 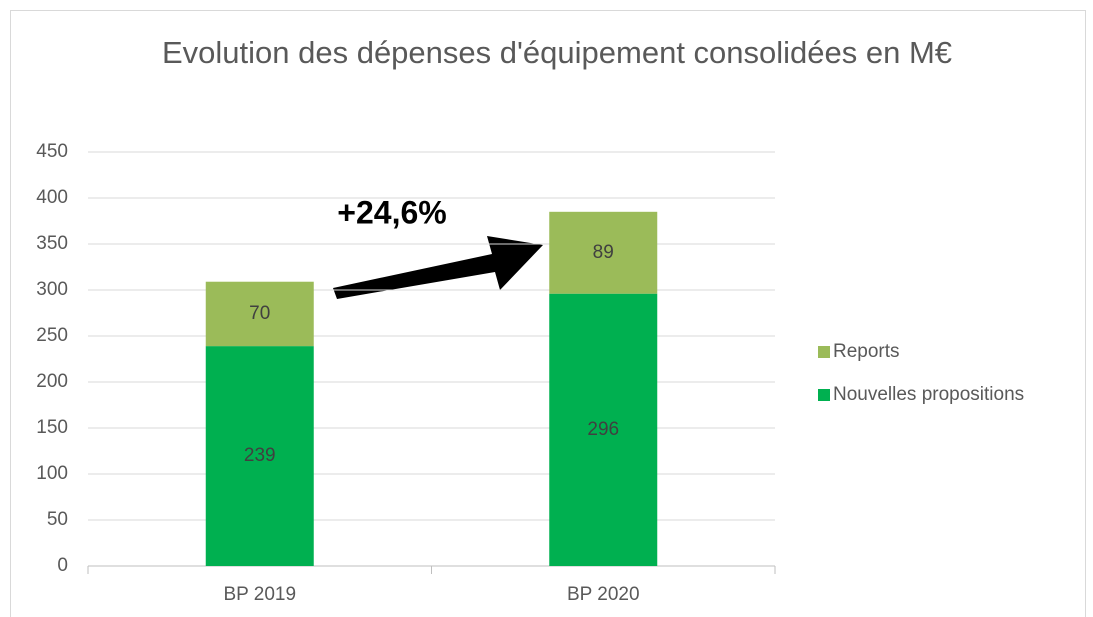 I want to click on arrow, so click(x=438, y=267).